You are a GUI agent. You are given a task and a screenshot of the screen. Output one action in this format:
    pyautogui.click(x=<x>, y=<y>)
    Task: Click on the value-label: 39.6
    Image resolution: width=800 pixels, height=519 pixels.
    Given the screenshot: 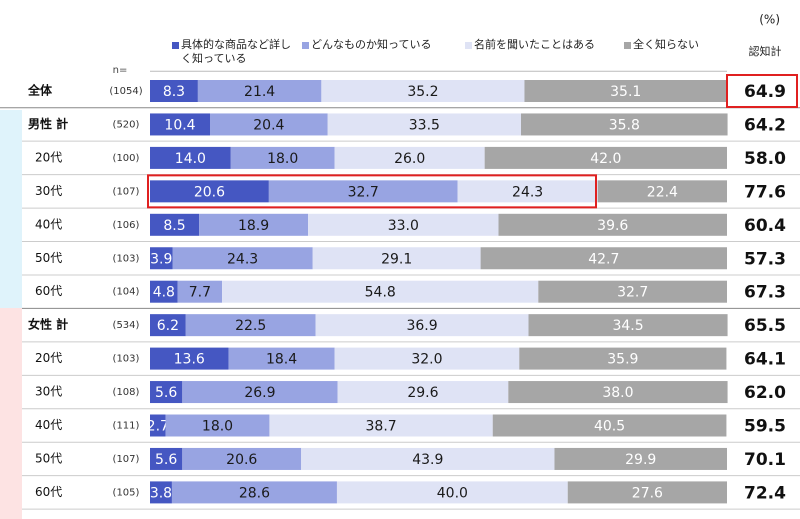 What is the action you would take?
    pyautogui.click(x=612, y=226)
    